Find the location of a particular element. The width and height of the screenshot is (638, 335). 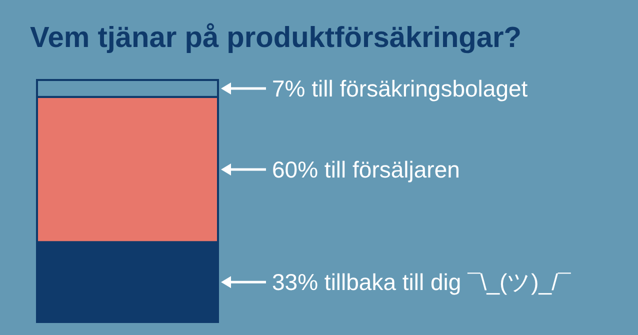

text: 33% tillbaka till dig ¯\_(ツ)_/¯ is located at coordinates (421, 282).